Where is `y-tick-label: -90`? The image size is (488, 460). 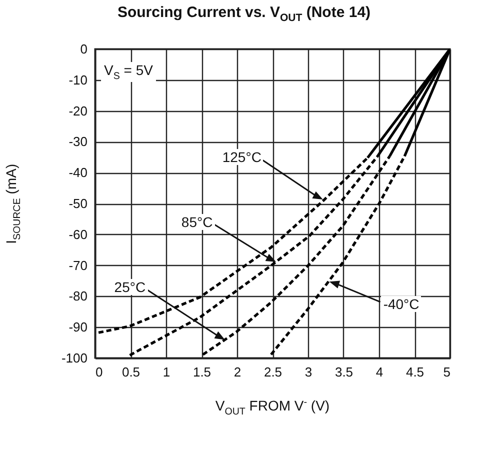 y-tick-label: -90 is located at coordinates (78, 327).